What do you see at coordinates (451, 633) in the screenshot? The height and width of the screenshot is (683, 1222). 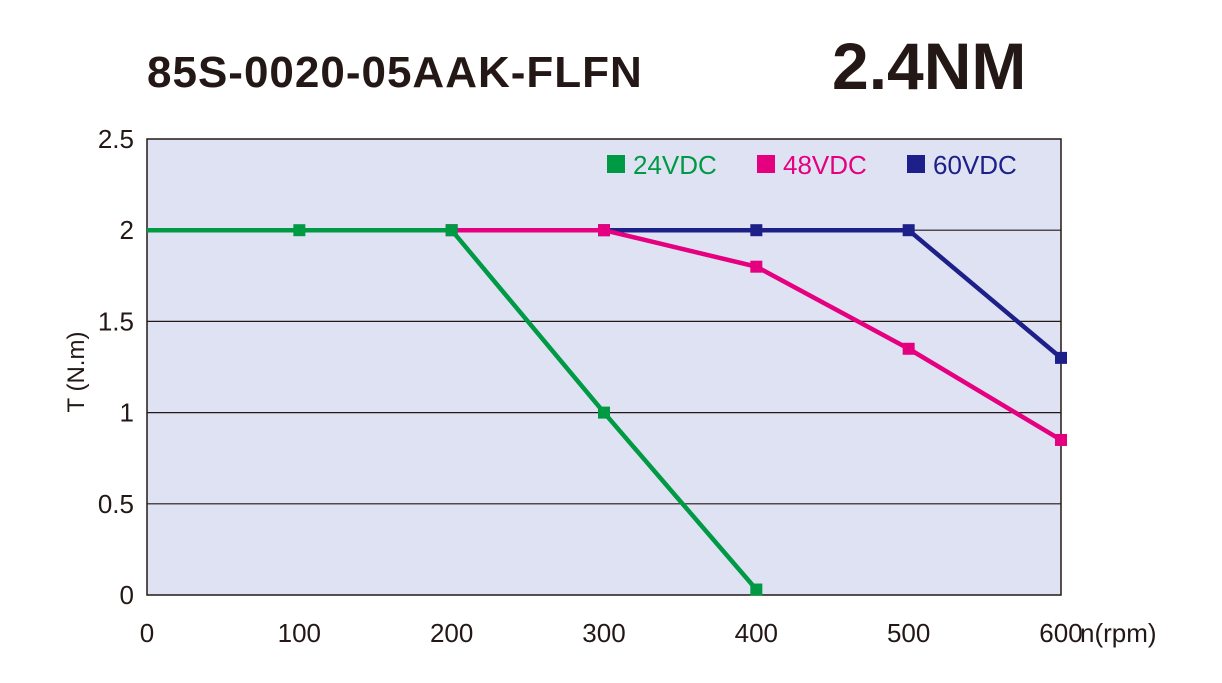 I see `x-tick-label: 200` at bounding box center [451, 633].